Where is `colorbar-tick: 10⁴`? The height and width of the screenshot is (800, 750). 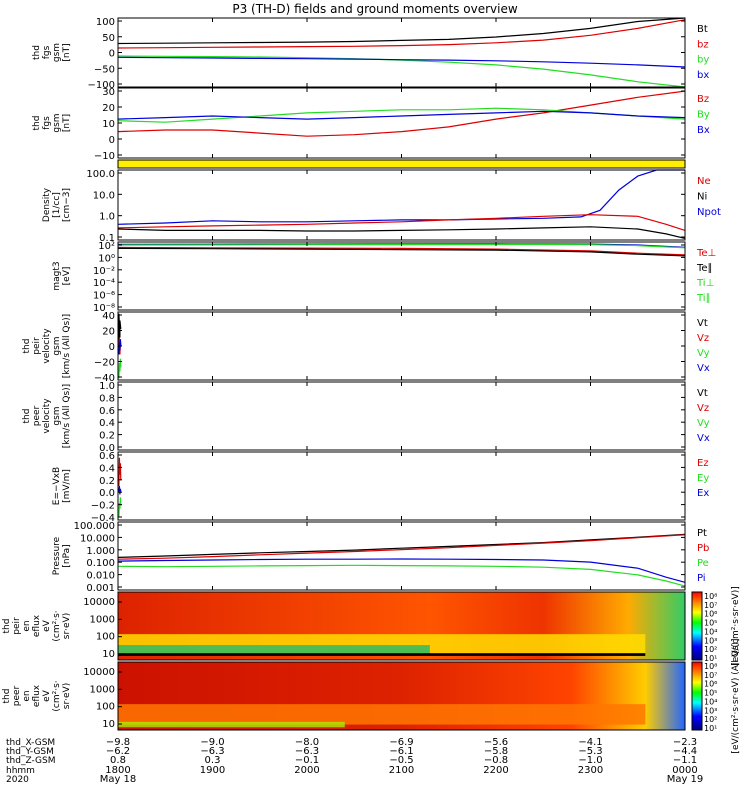
colorbar-tick: 10⁴ is located at coordinates (710, 701).